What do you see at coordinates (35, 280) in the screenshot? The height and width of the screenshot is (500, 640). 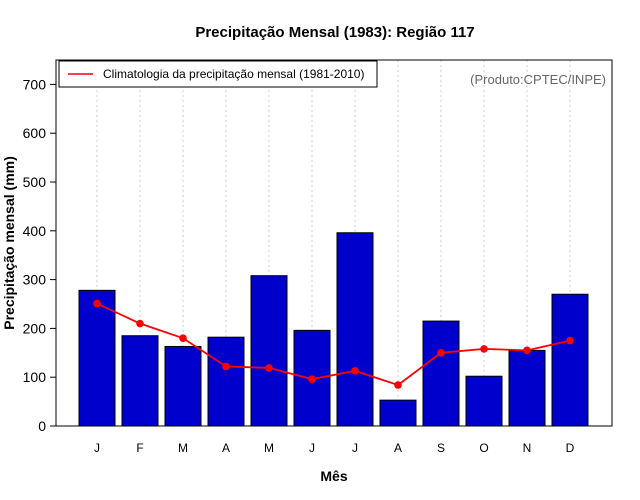 I see `y-tick-label: 300` at bounding box center [35, 280].